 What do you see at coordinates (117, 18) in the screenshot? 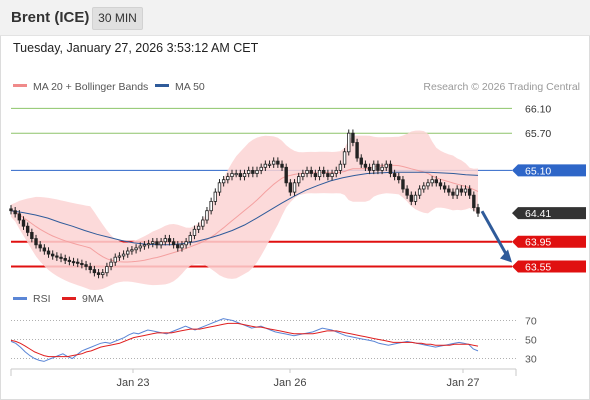
I see `timeframe-button: 30 MIN` at bounding box center [117, 18].